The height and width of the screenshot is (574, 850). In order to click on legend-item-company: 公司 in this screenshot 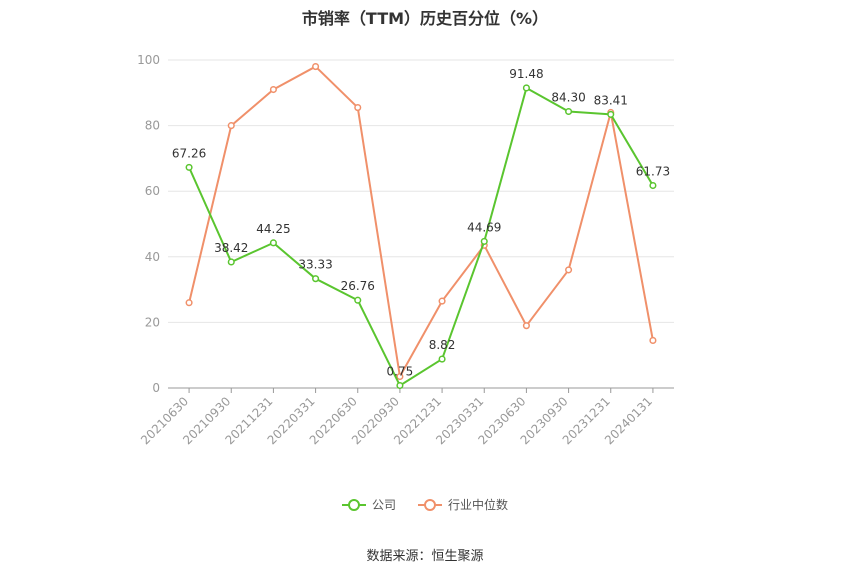, I will do `click(368, 504)`.